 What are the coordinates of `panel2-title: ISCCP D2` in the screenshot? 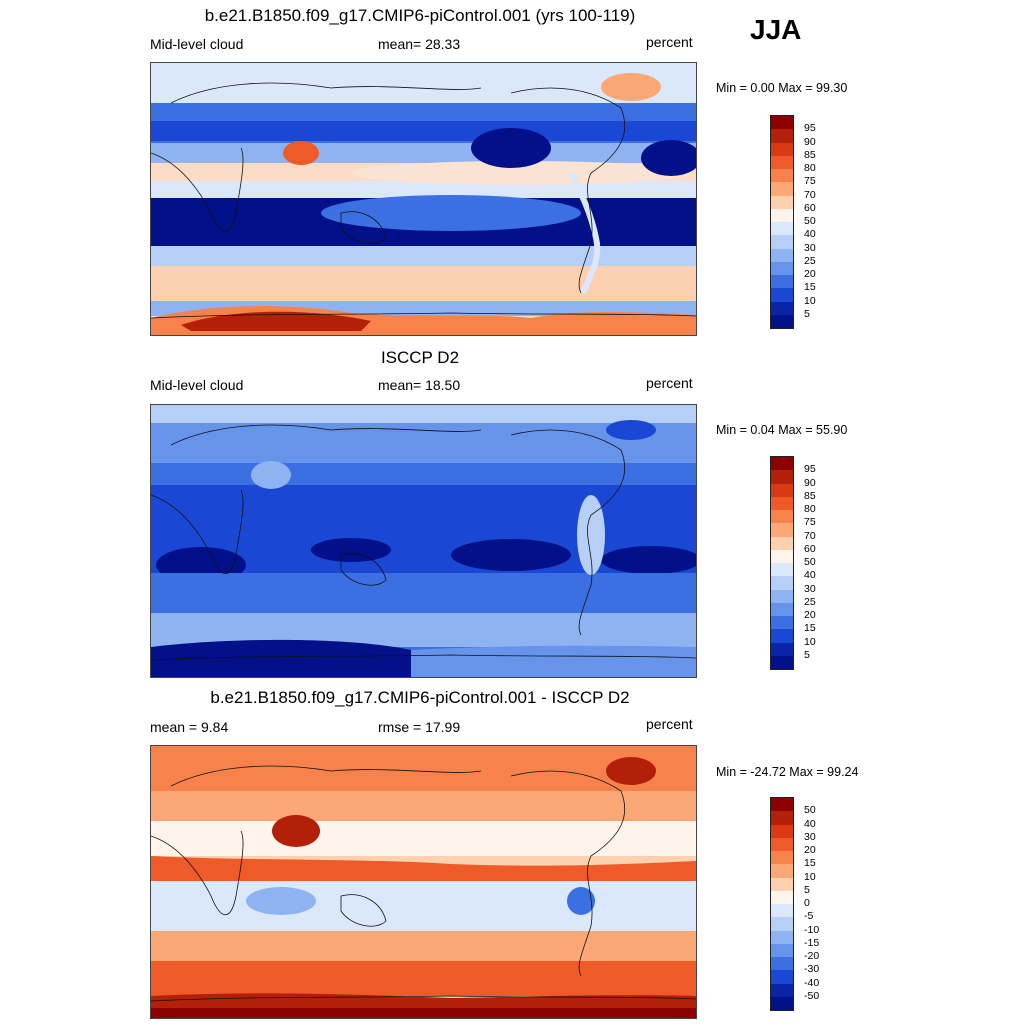 It's located at (420, 357).